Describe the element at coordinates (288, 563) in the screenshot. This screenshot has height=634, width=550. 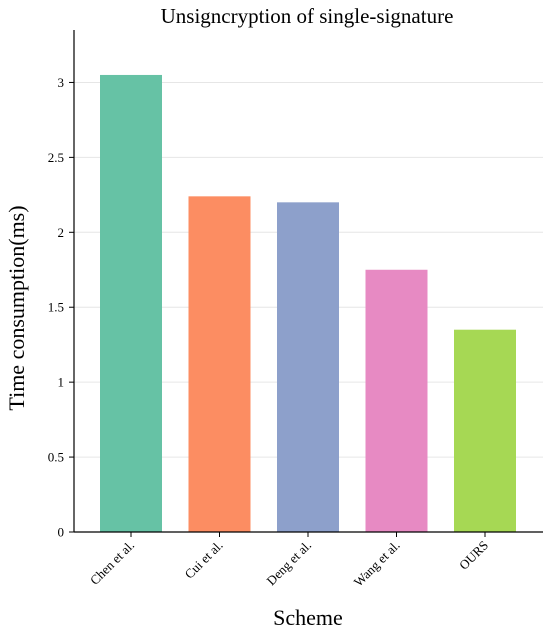
I see `x-tick-label: Deng et al.` at that location.